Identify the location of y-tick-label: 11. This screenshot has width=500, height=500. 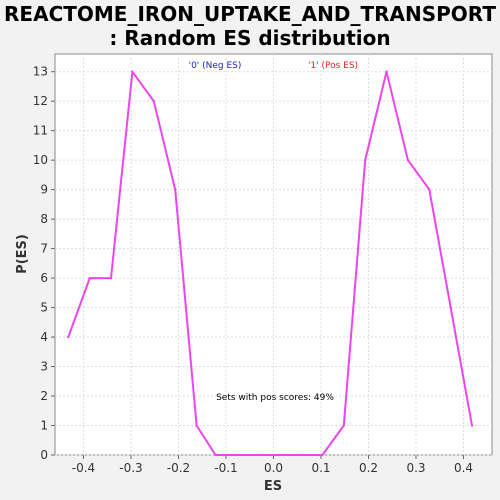
(40, 131).